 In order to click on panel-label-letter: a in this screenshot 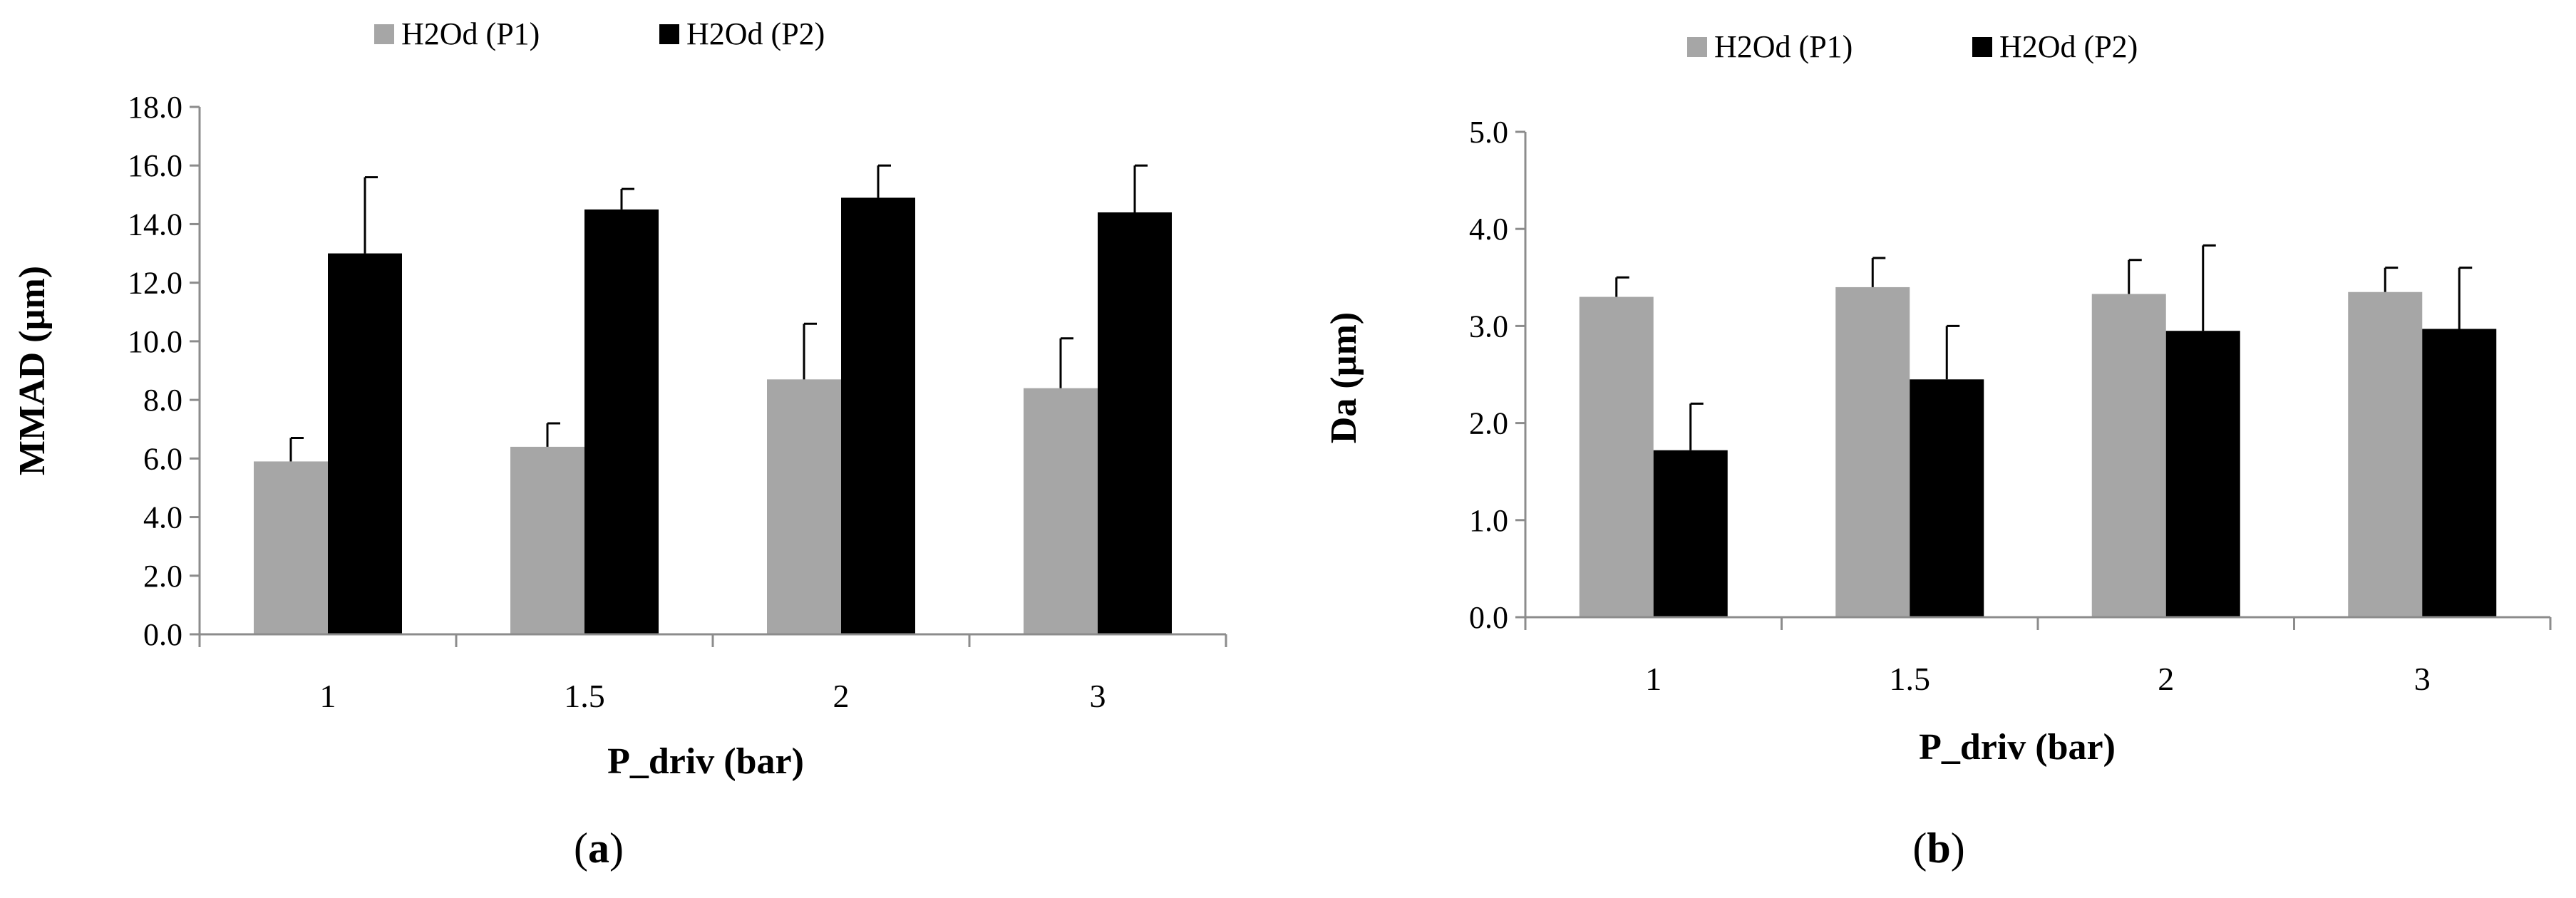, I will do `click(598, 848)`.